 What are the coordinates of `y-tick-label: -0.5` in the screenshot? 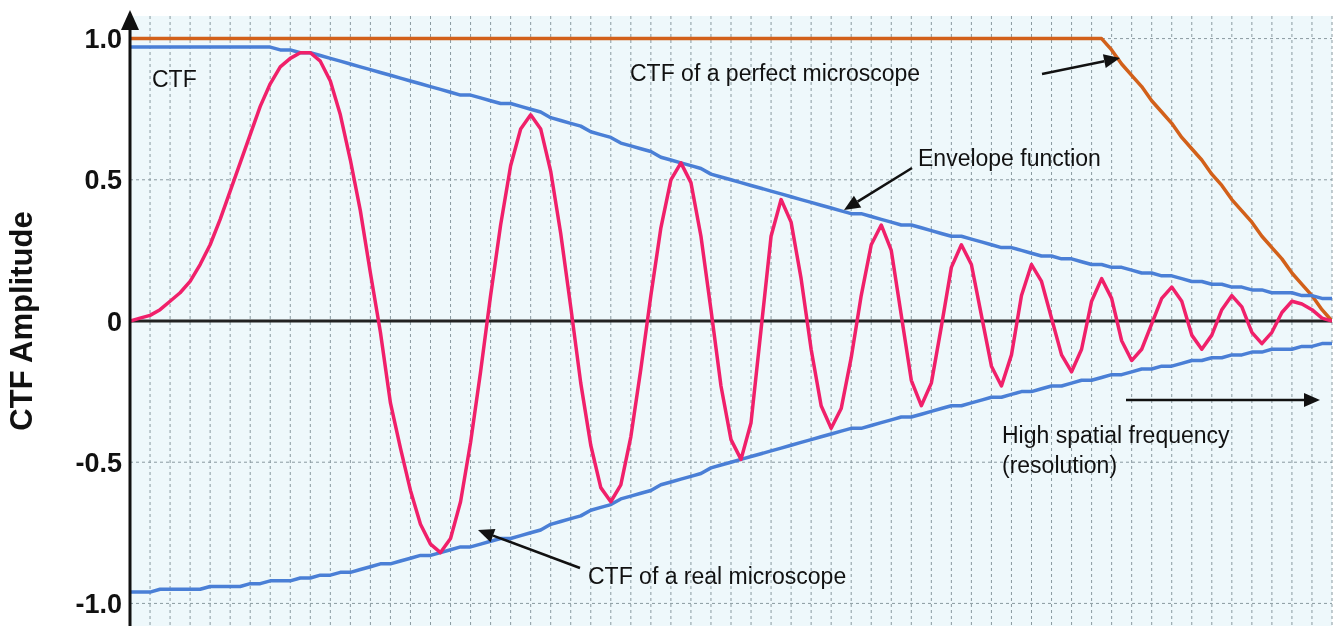 It's located at (98, 462).